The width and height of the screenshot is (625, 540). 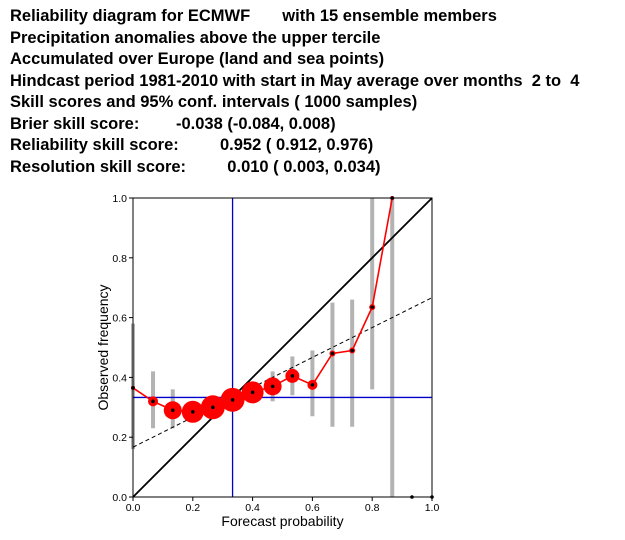 What do you see at coordinates (432, 508) in the screenshot?
I see `x-tick-label: 1.0` at bounding box center [432, 508].